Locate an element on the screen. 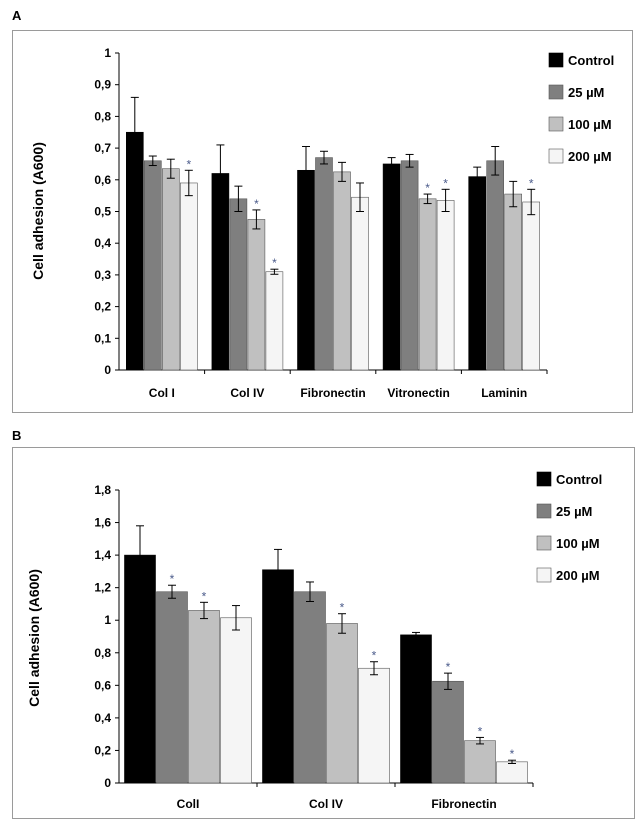  y-tick-label: 1,4 is located at coordinates (102, 555).